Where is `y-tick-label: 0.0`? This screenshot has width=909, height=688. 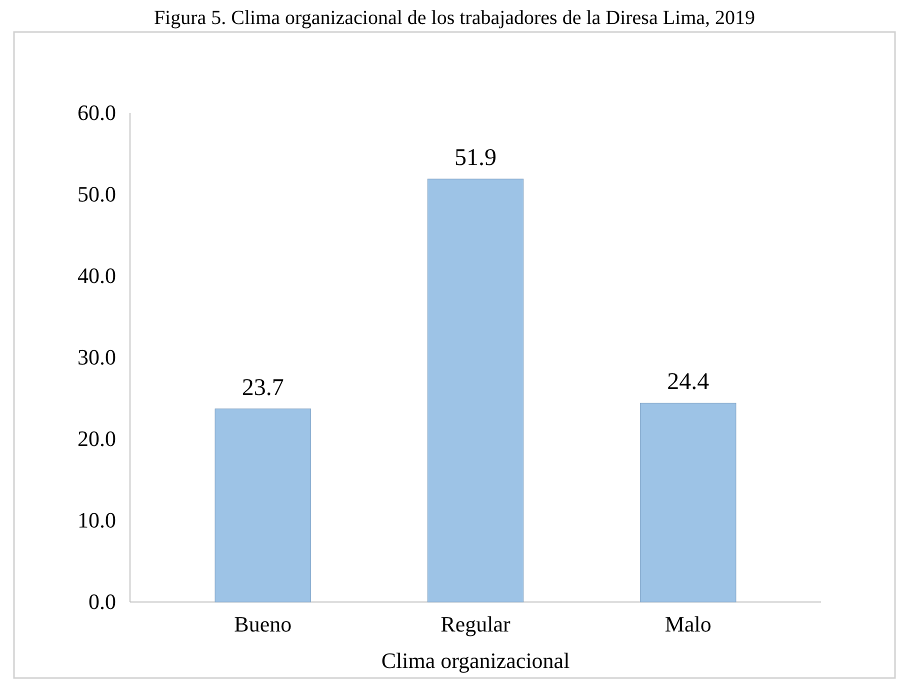 y-tick-label: 0.0 is located at coordinates (102, 601).